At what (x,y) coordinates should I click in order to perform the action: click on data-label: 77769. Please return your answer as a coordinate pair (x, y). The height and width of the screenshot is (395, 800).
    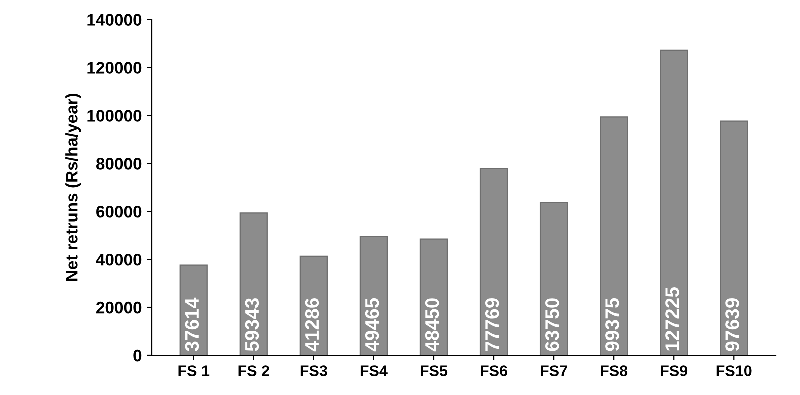
    Looking at the image, I should click on (492, 325).